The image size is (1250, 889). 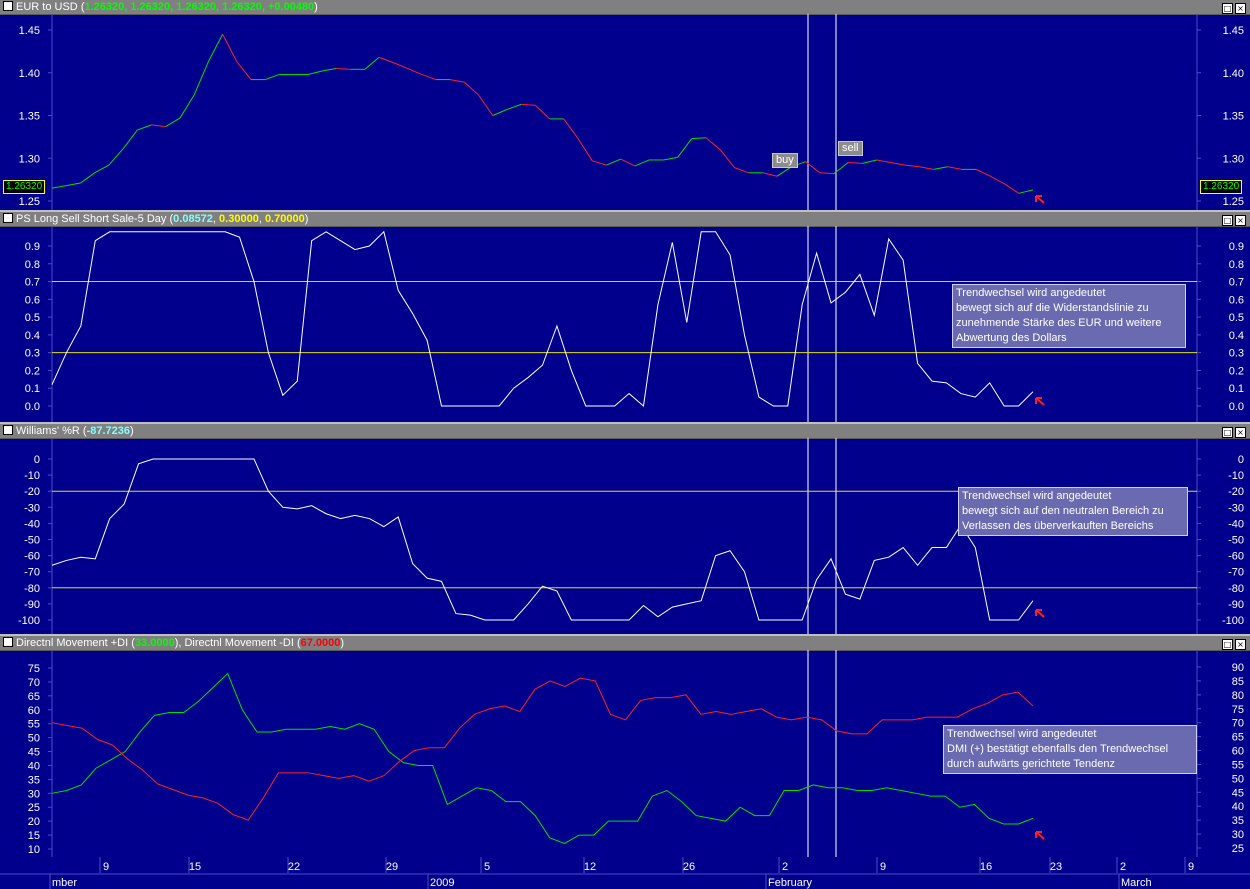 I want to click on y-tick-label-right: 0.7, so click(x=1236, y=283).